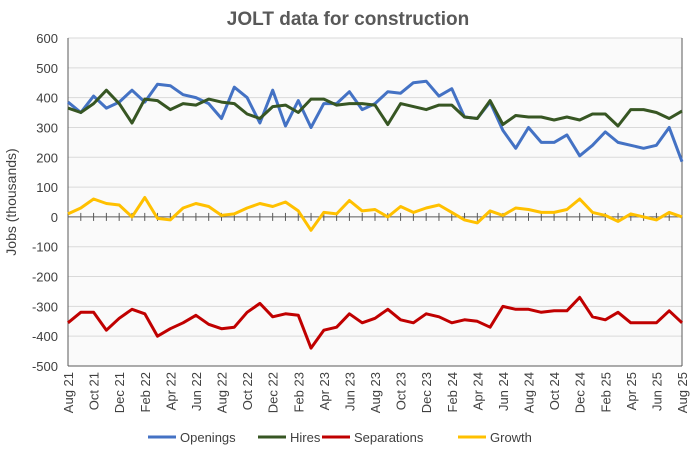 The height and width of the screenshot is (455, 696). What do you see at coordinates (94, 391) in the screenshot?
I see `x-tick-label: Oct 21` at bounding box center [94, 391].